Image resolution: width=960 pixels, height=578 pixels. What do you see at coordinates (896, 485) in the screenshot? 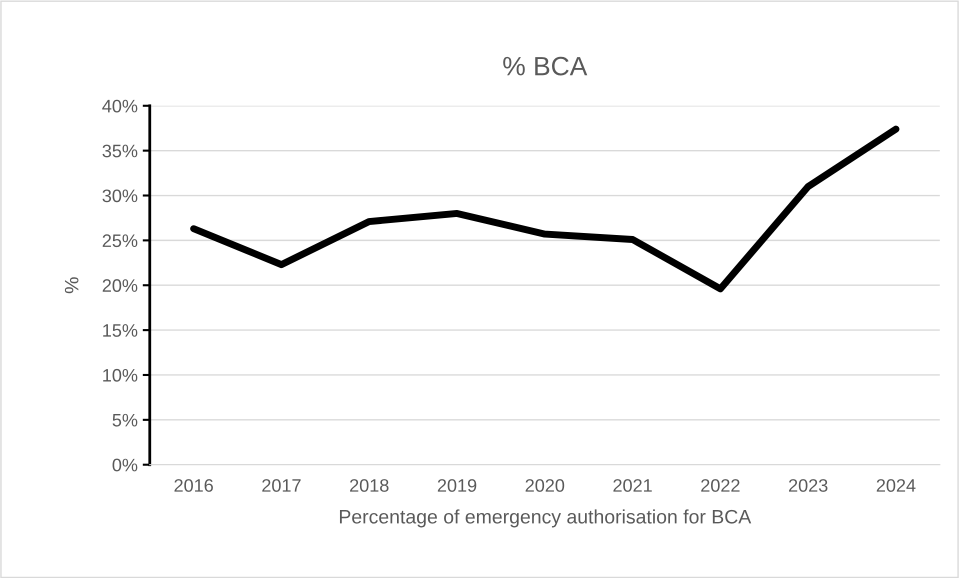
I see `x-tick-label: 2024` at bounding box center [896, 485].